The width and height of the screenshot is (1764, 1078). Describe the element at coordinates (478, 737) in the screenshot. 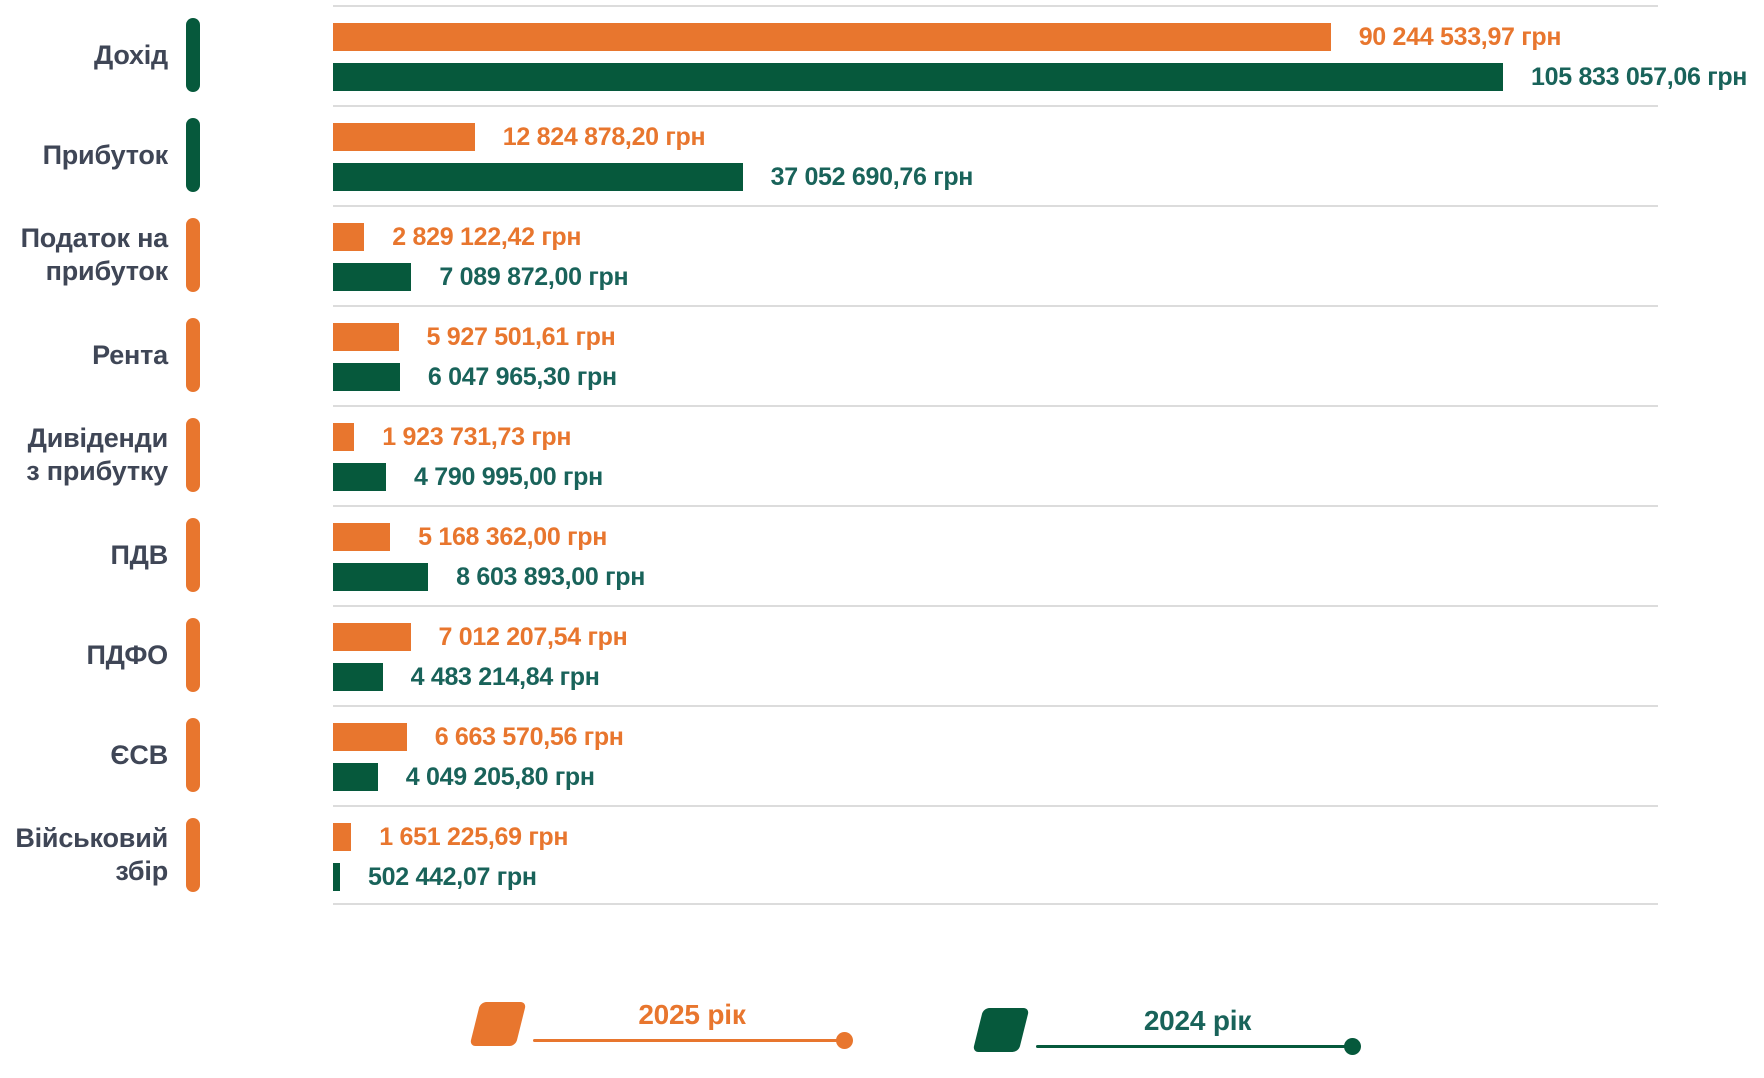

I see `bar-group-2025: 6 663 570,56 грн` at that location.